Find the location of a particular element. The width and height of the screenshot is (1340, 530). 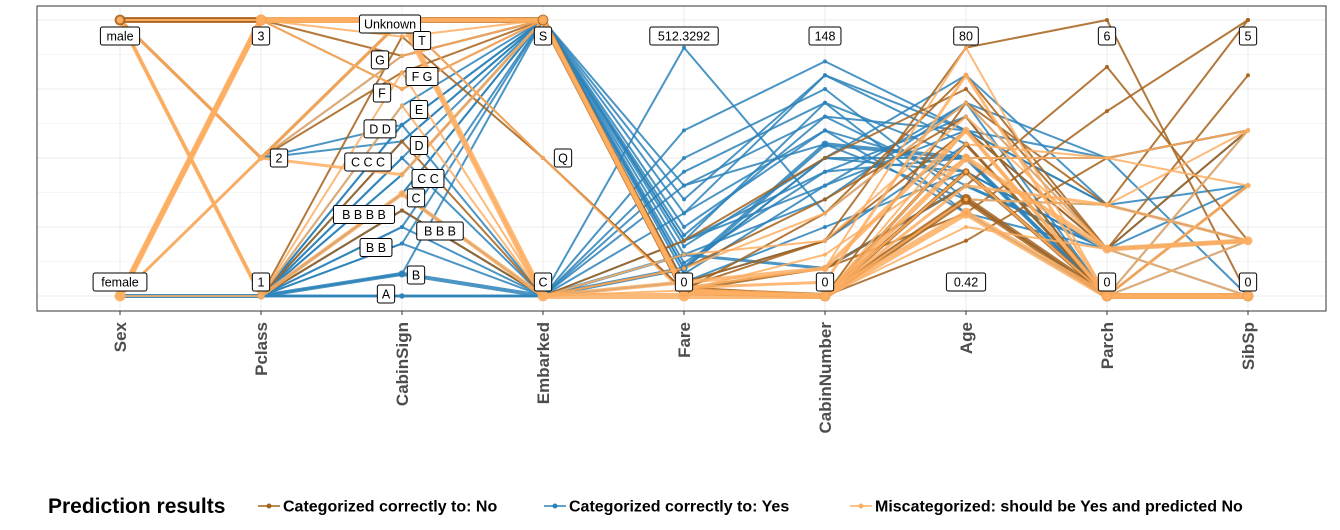

level-label-text: T is located at coordinates (422, 41).